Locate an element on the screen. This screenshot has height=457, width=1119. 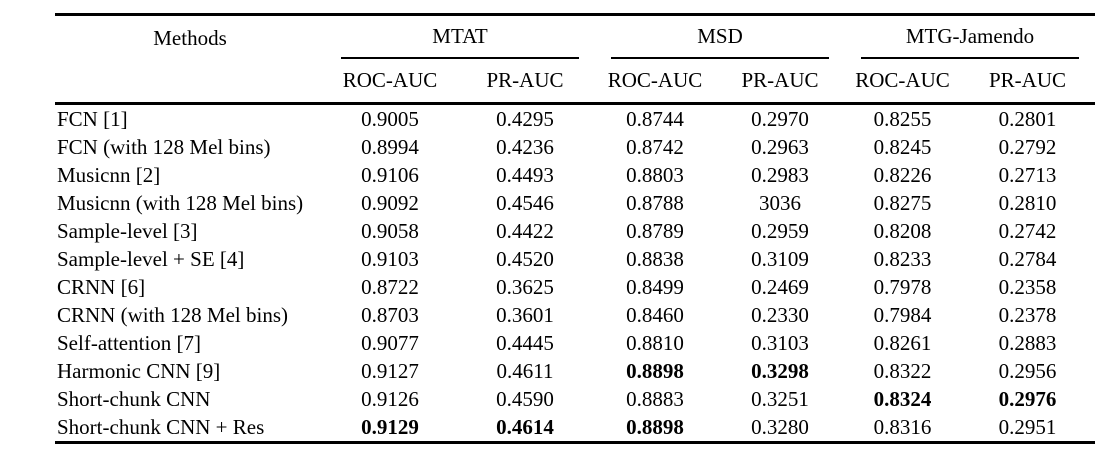
col-header-msd-pr-auc: PR-AUC is located at coordinates (780, 80).